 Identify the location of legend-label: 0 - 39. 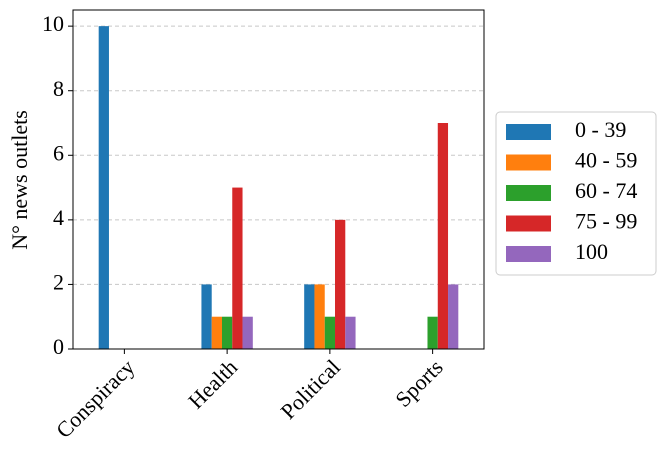
(600, 129).